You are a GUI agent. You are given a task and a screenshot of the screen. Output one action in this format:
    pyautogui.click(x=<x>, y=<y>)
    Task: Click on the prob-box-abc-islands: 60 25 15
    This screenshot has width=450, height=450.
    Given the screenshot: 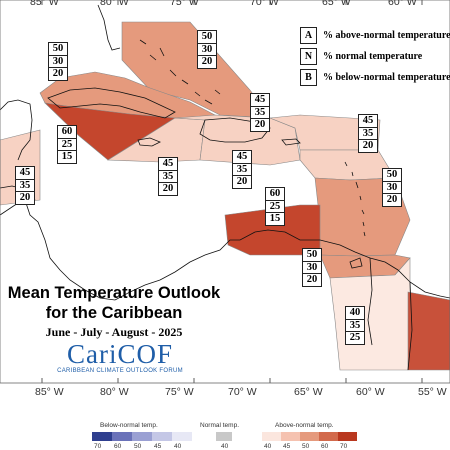 What is the action you would take?
    pyautogui.click(x=275, y=206)
    